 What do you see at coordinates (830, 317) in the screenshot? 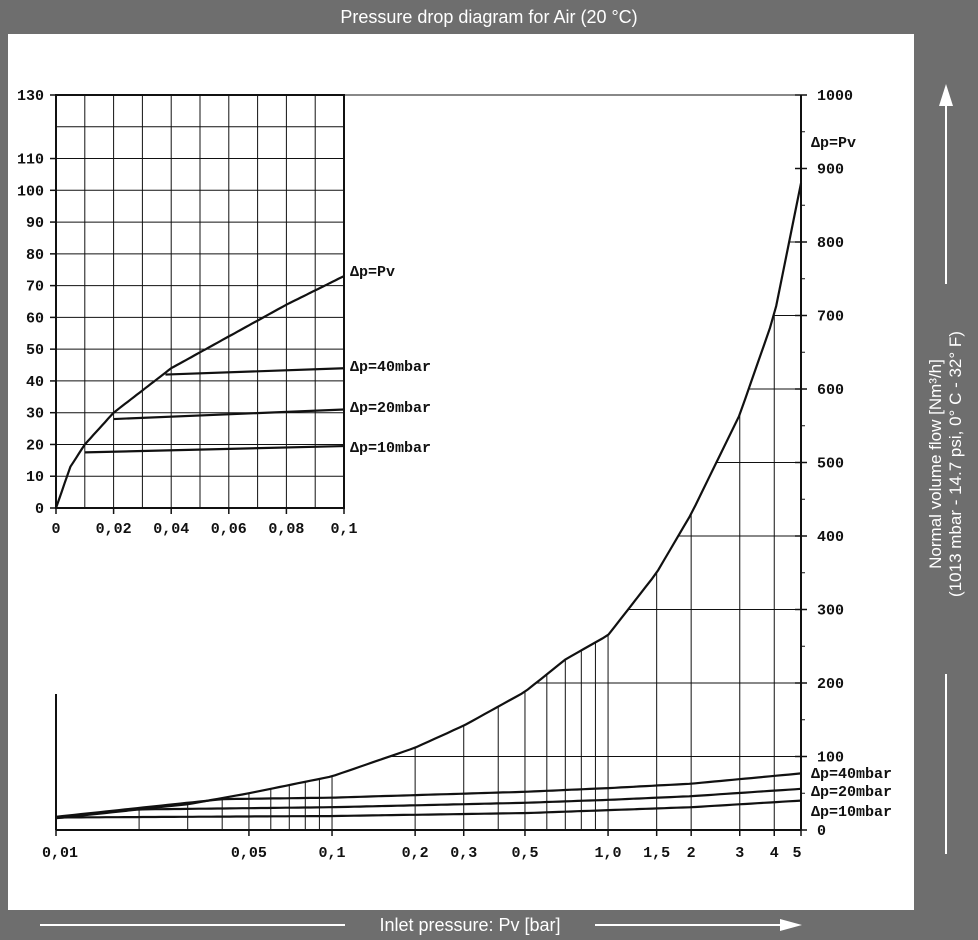
I see `main-ylabel-7: 700` at bounding box center [830, 317].